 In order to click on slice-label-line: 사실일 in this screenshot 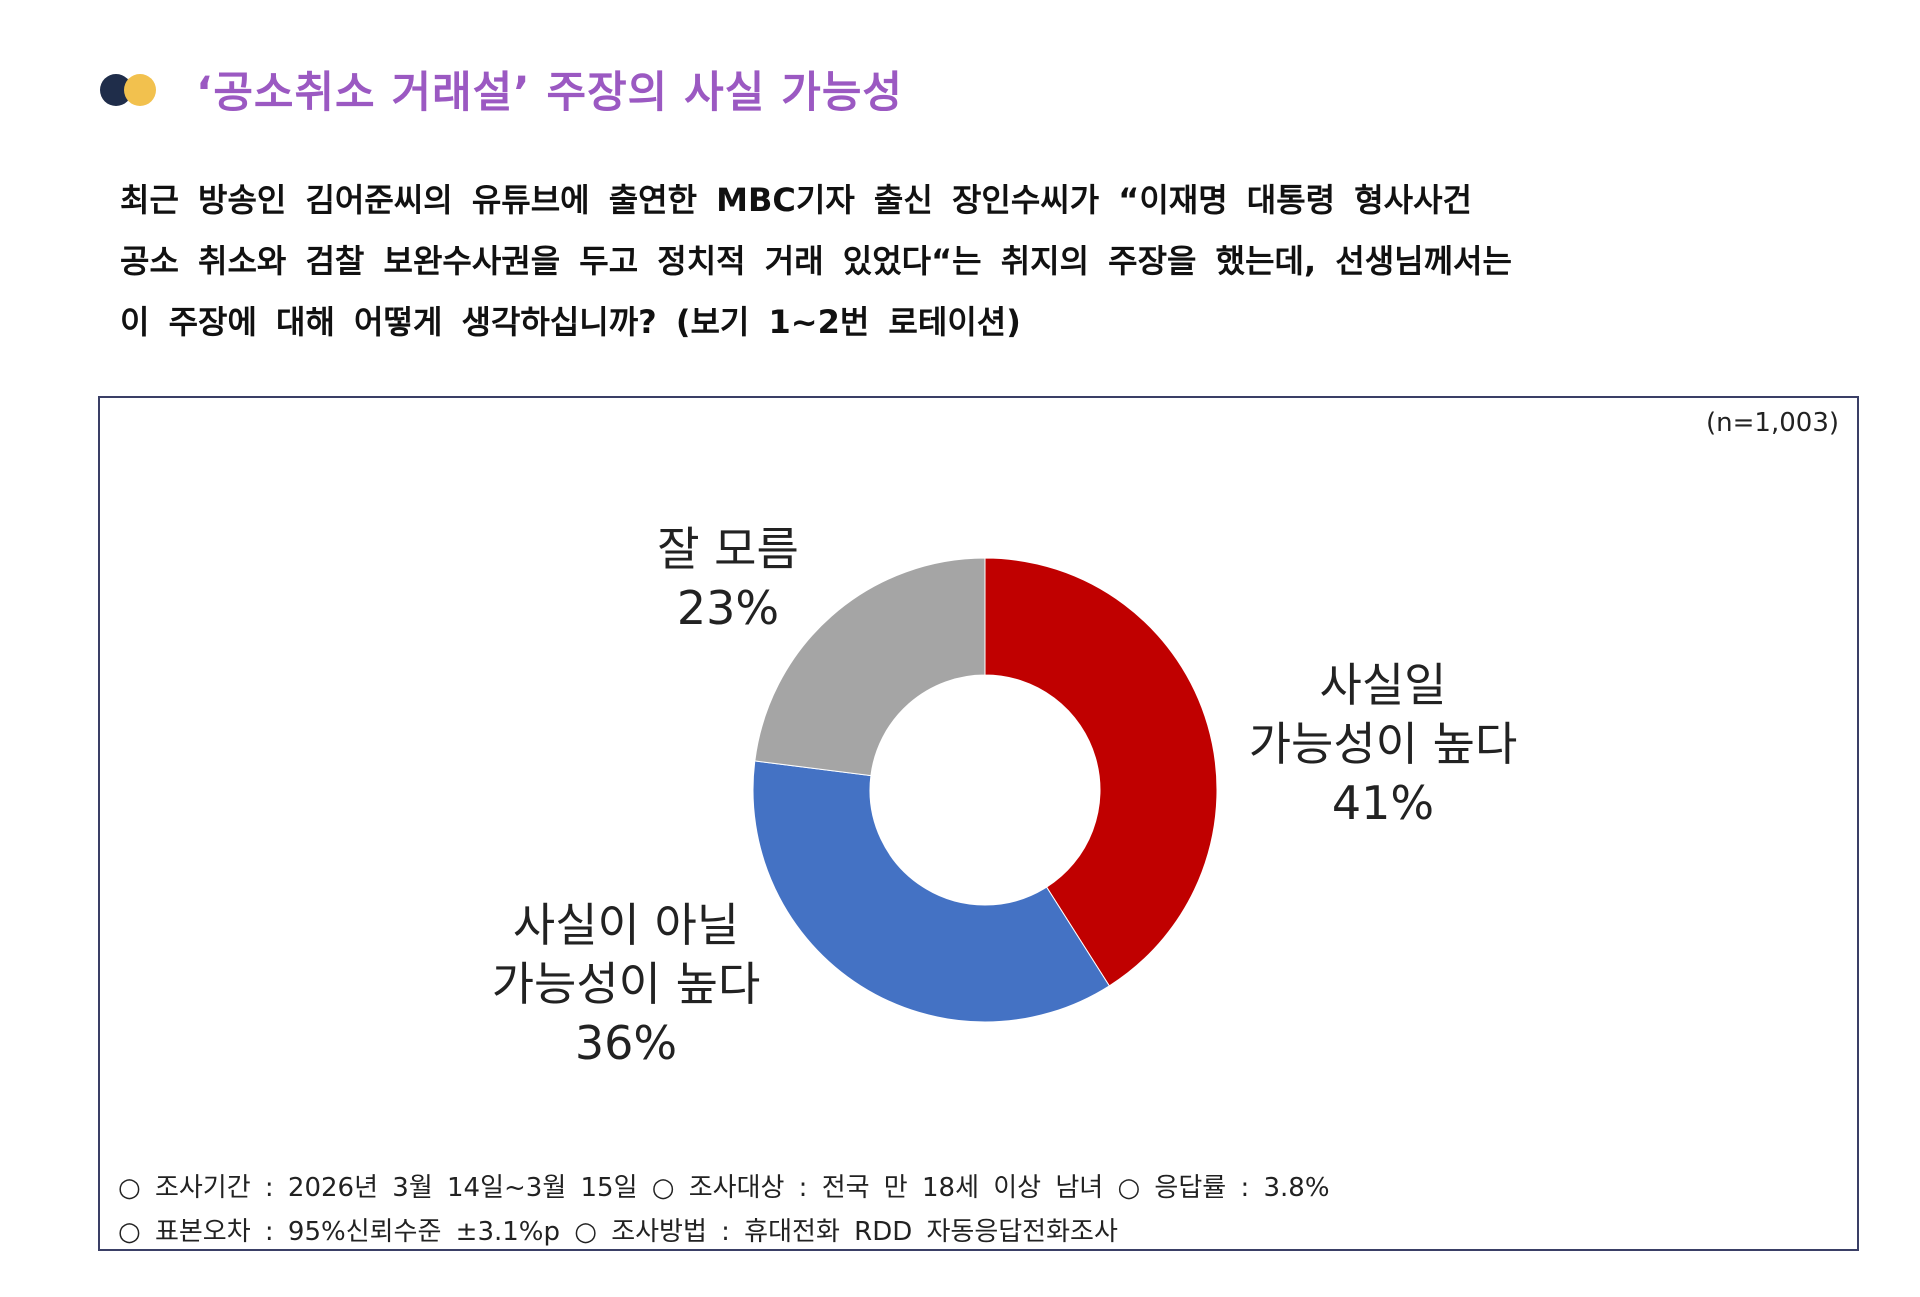, I will do `click(1383, 685)`.